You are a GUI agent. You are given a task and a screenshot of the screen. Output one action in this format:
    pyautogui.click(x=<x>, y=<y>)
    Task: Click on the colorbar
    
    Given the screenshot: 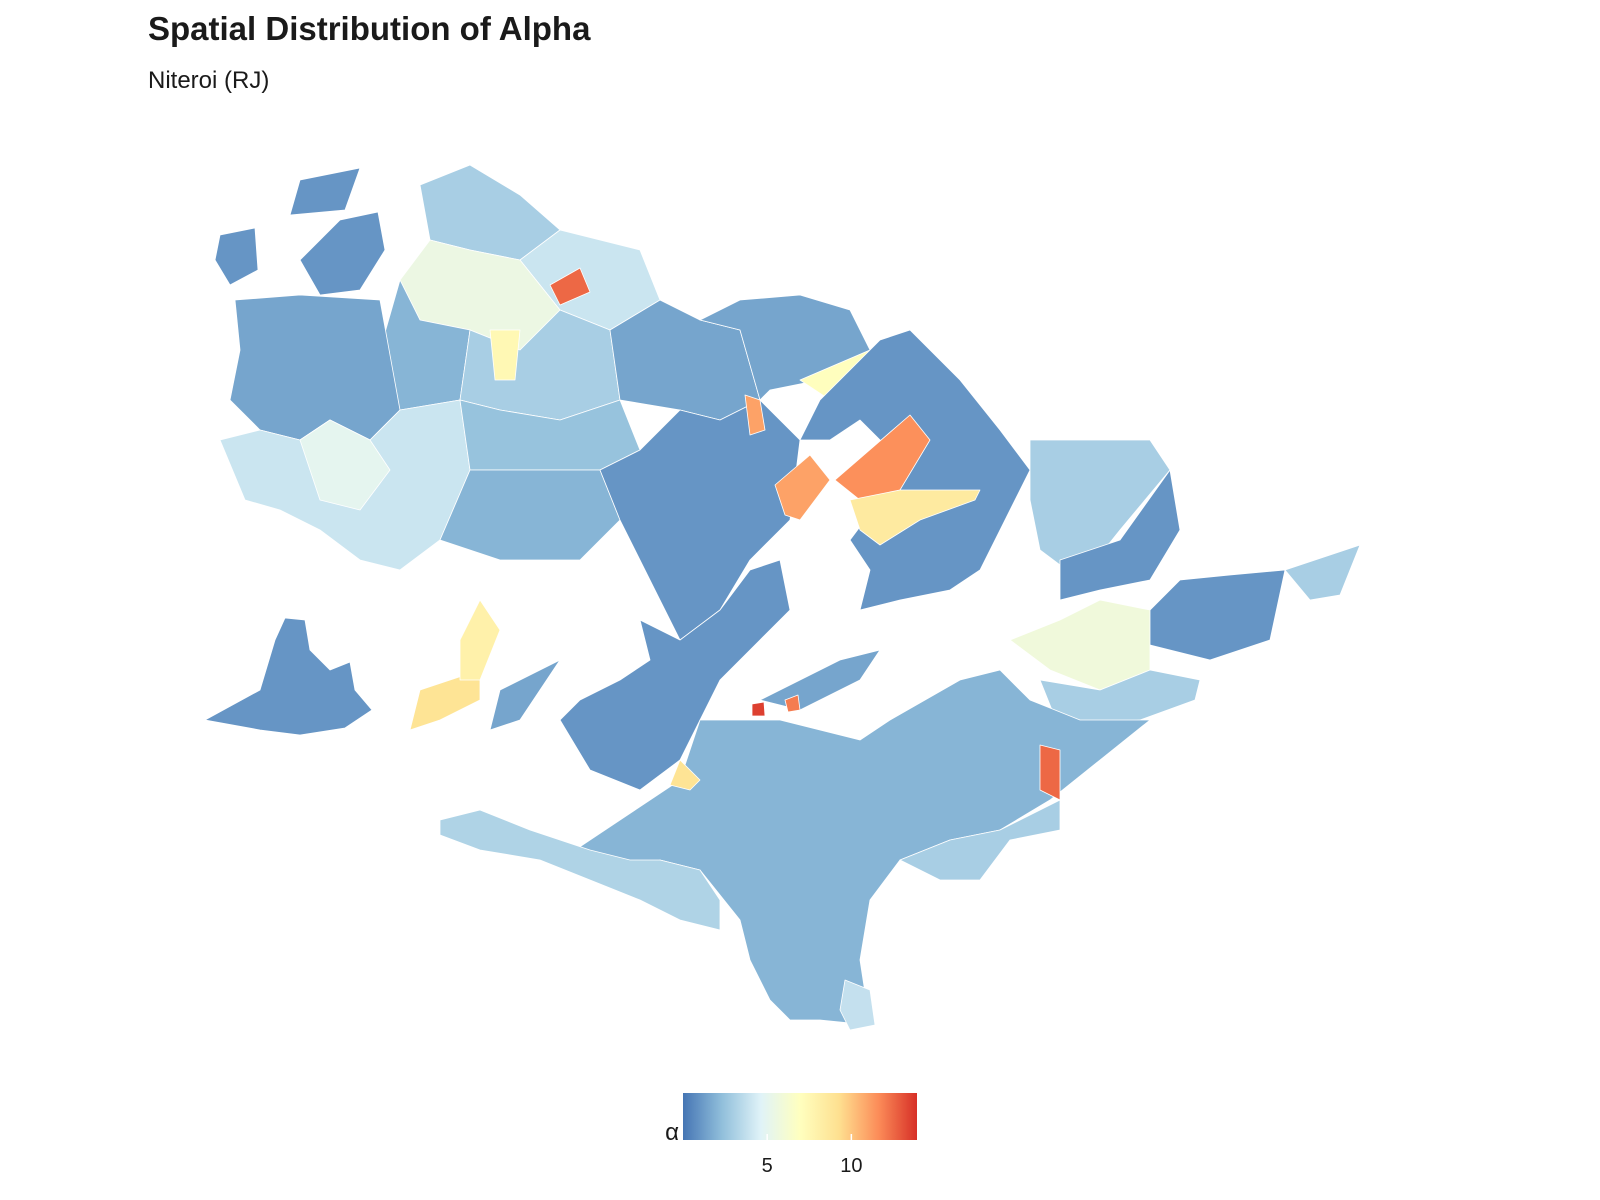 What is the action you would take?
    pyautogui.click(x=800, y=1116)
    